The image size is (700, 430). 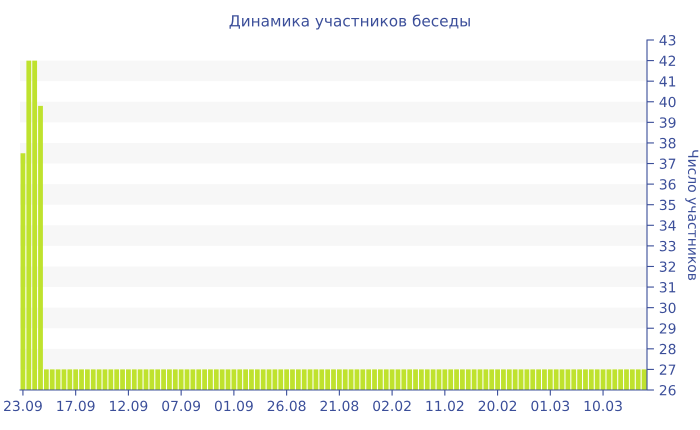 I want to click on y-tick-label: 35, so click(x=668, y=205).